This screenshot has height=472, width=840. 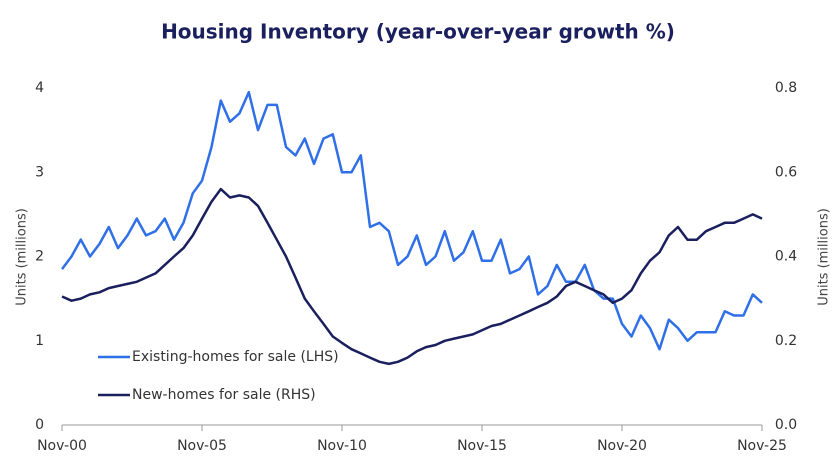 What do you see at coordinates (824, 257) in the screenshot?
I see `y2-axis-title: Units (millions)` at bounding box center [824, 257].